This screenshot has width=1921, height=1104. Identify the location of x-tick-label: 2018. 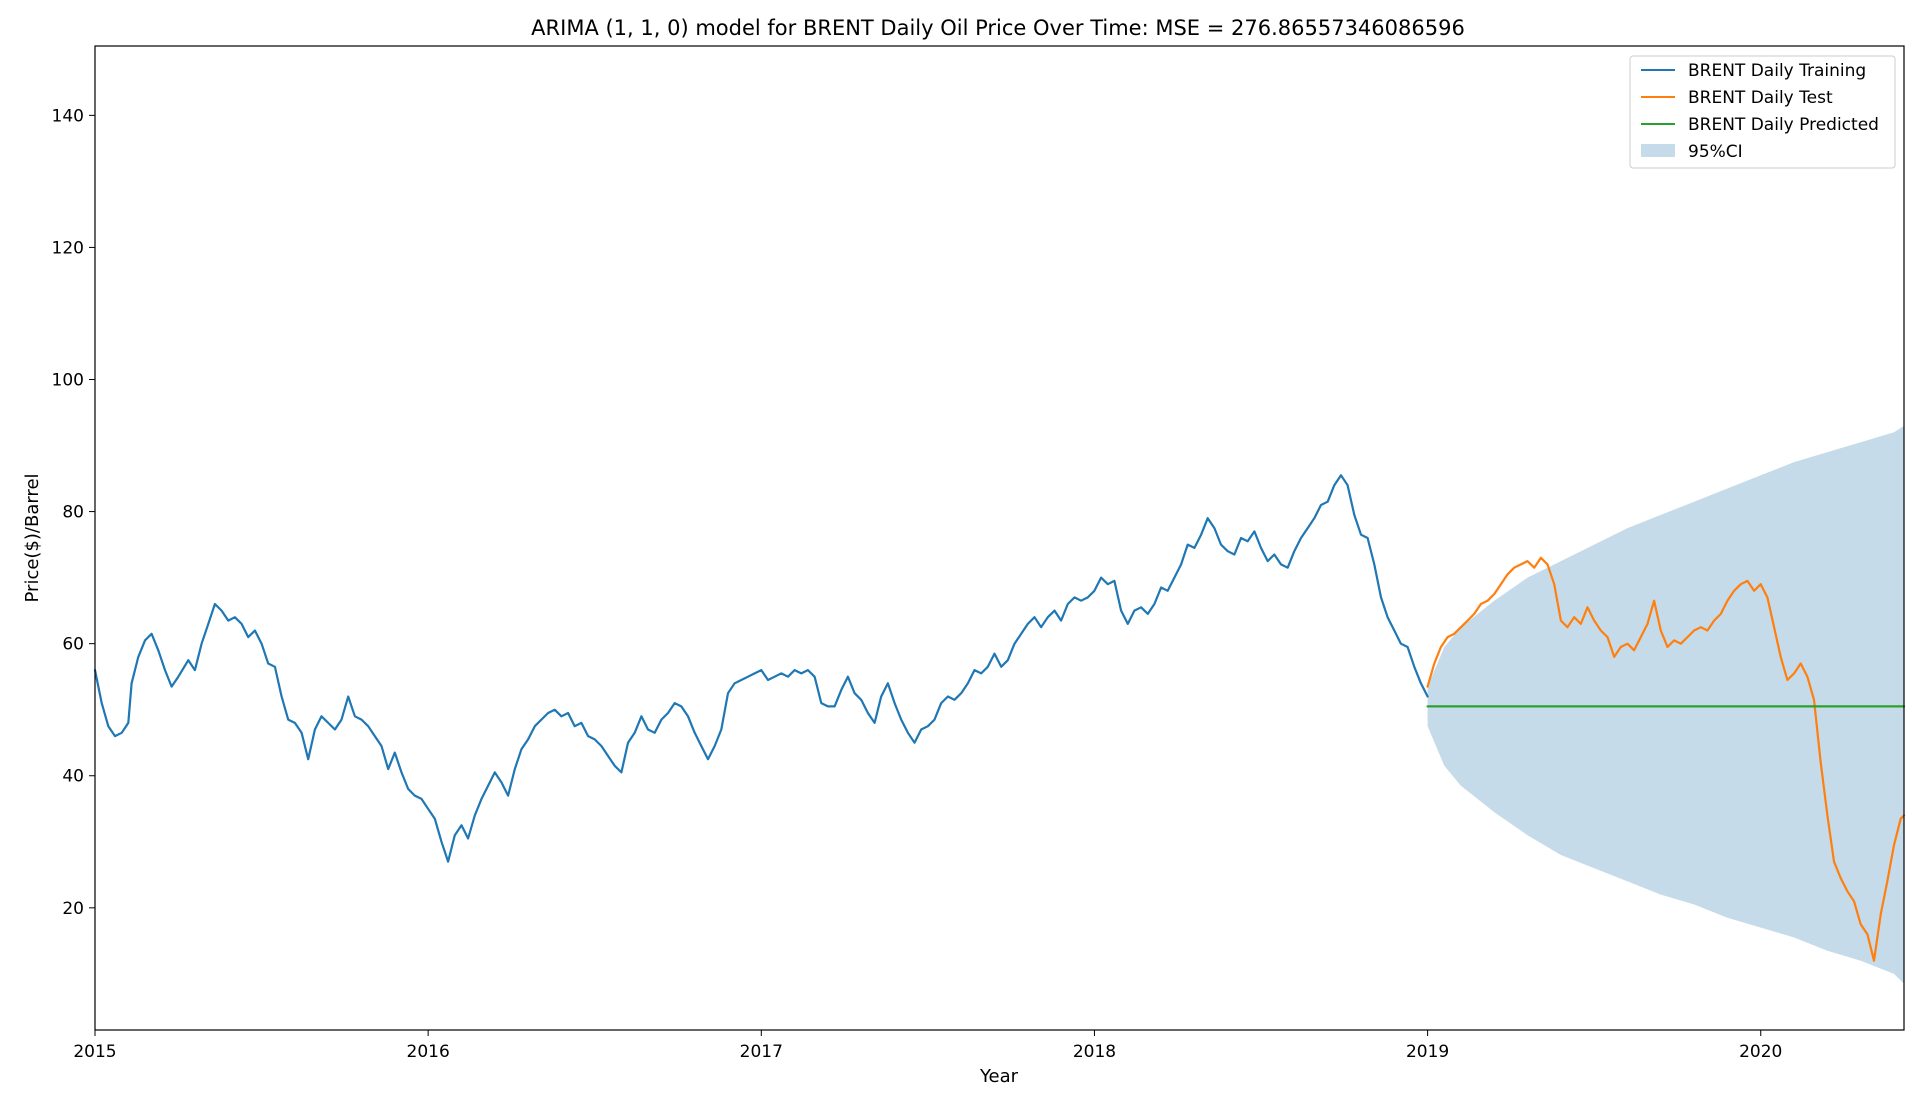
(1094, 1052).